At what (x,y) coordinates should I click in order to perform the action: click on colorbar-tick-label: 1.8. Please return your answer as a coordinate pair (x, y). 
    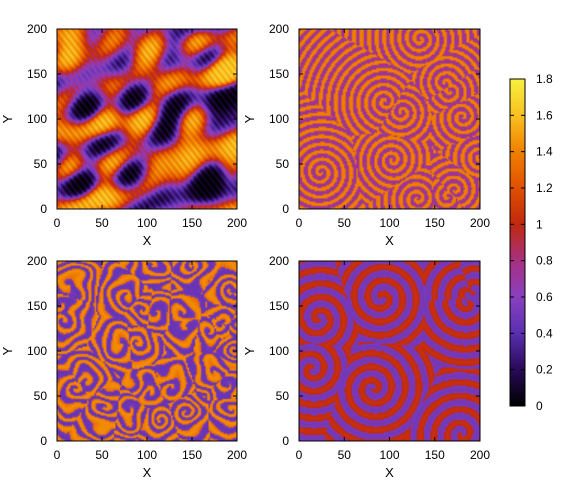
    Looking at the image, I should click on (544, 79).